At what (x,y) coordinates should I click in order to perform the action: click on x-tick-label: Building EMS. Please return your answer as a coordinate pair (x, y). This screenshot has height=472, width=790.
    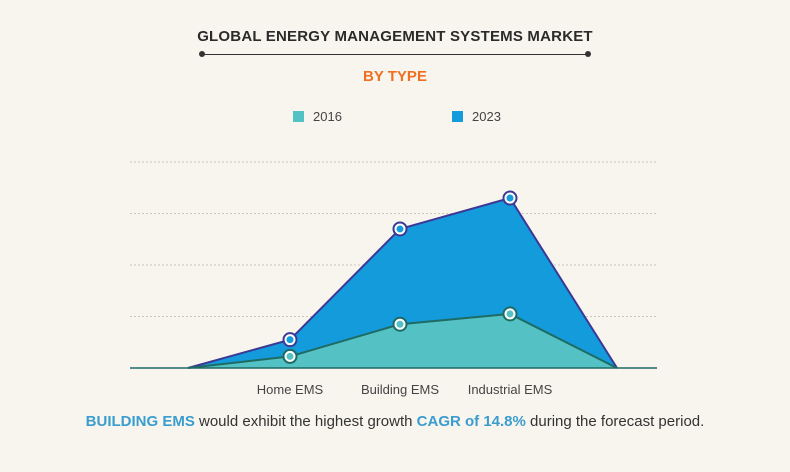
    Looking at the image, I should click on (400, 389).